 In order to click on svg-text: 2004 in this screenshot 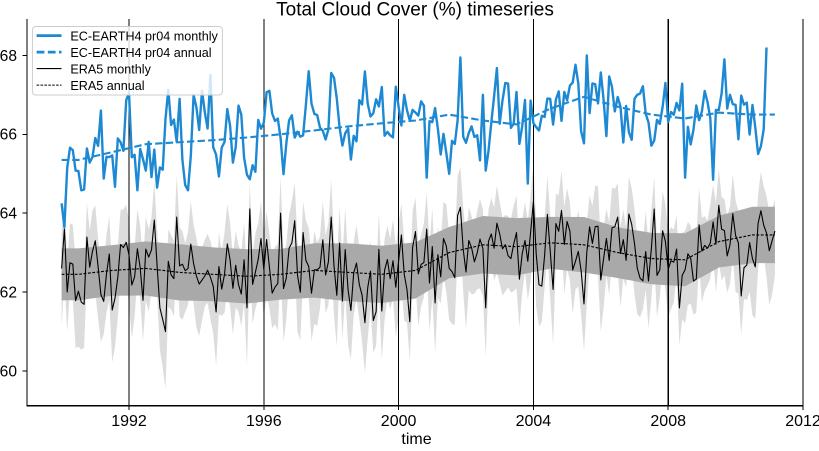, I will do `click(534, 421)`.